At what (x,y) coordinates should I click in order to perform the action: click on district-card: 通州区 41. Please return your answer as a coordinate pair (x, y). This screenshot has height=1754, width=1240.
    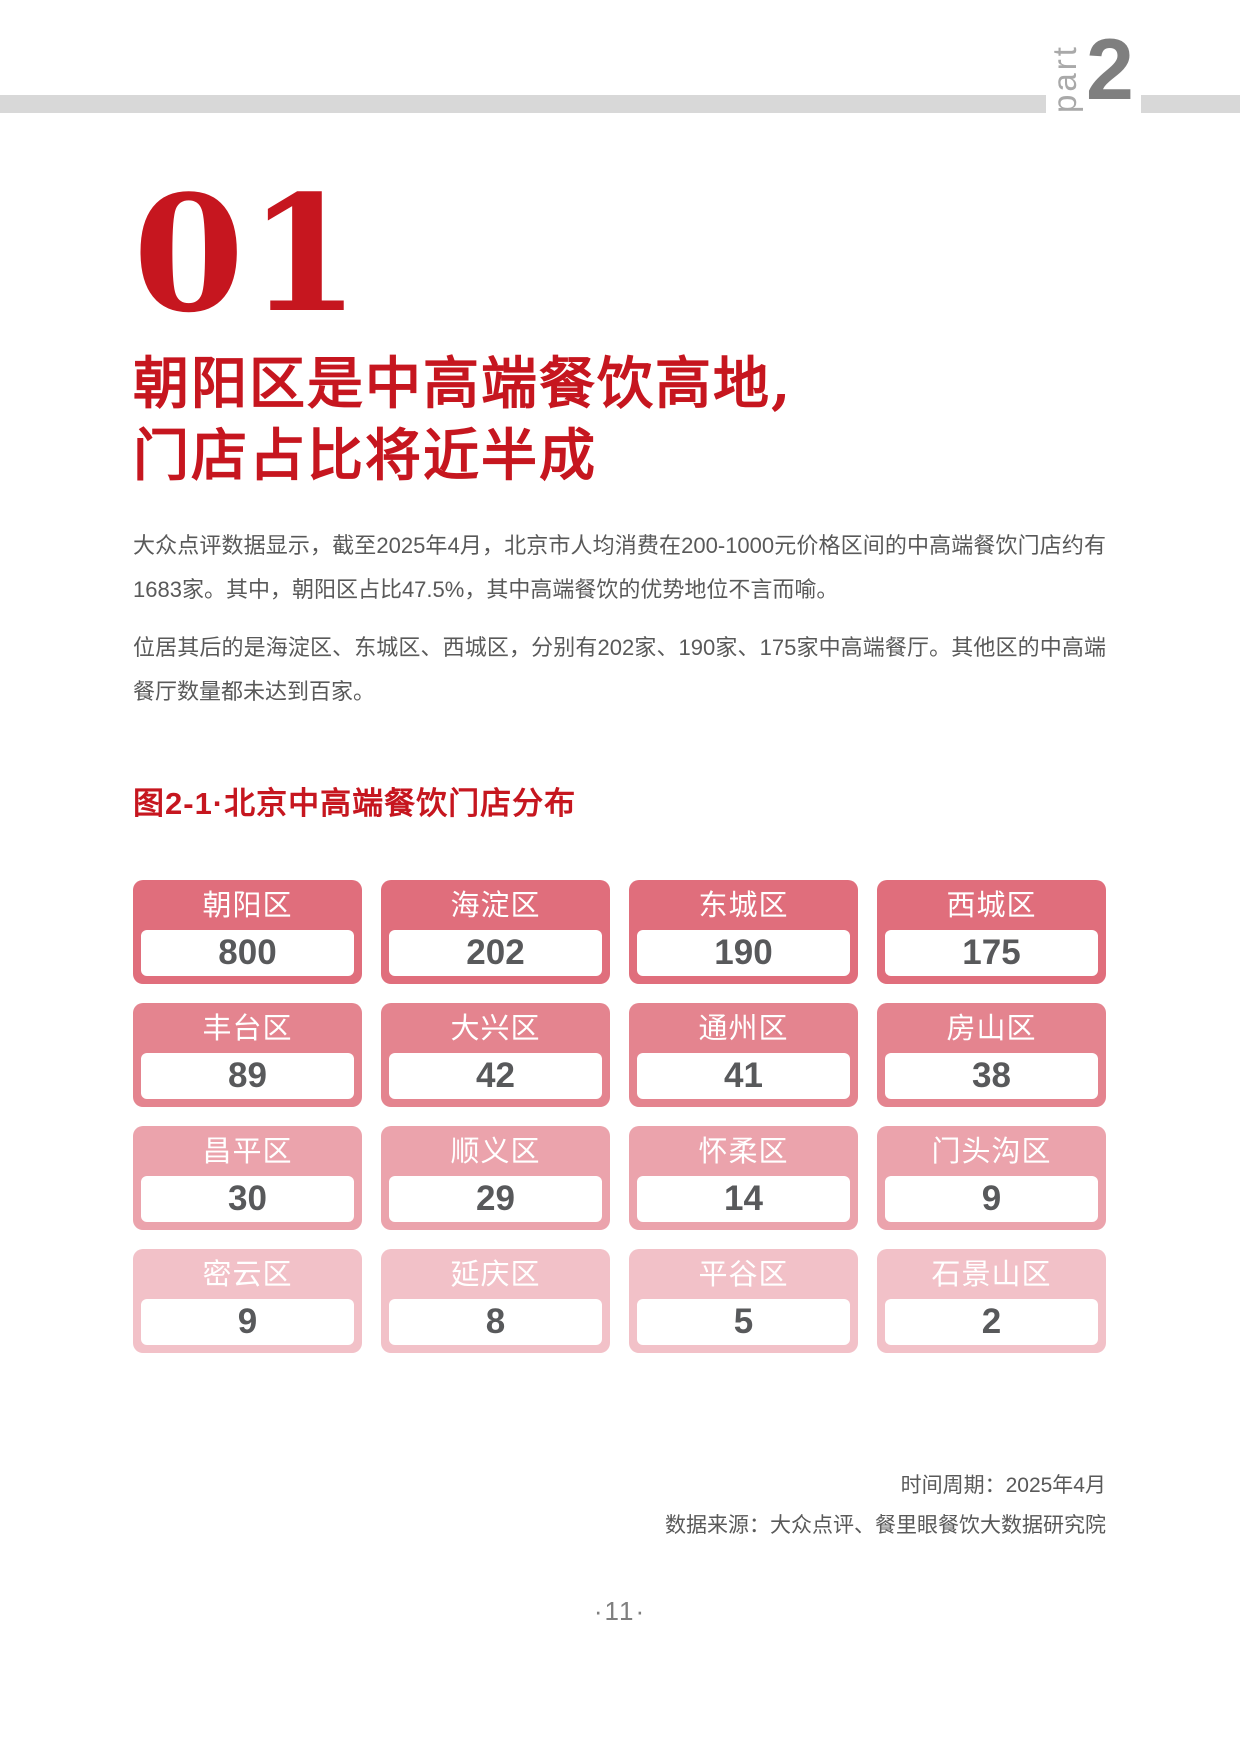
    Looking at the image, I should click on (743, 1055).